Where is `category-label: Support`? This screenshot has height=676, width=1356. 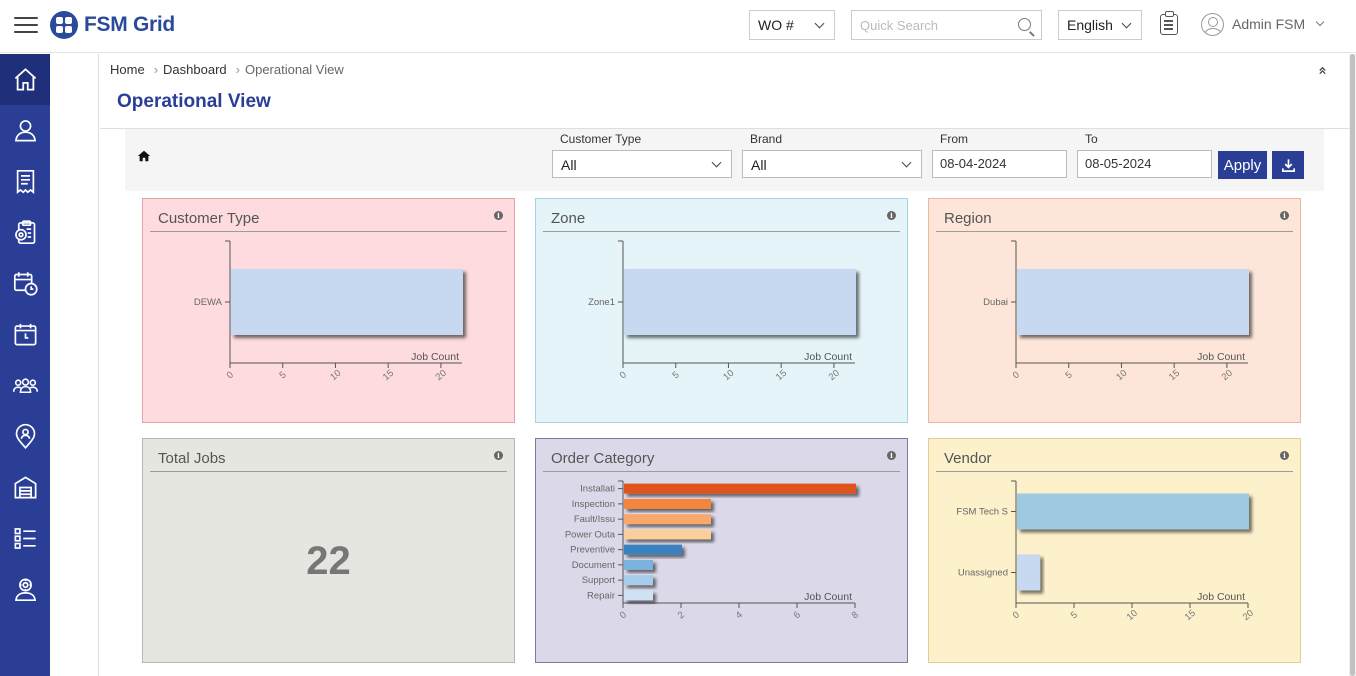 category-label: Support is located at coordinates (599, 580).